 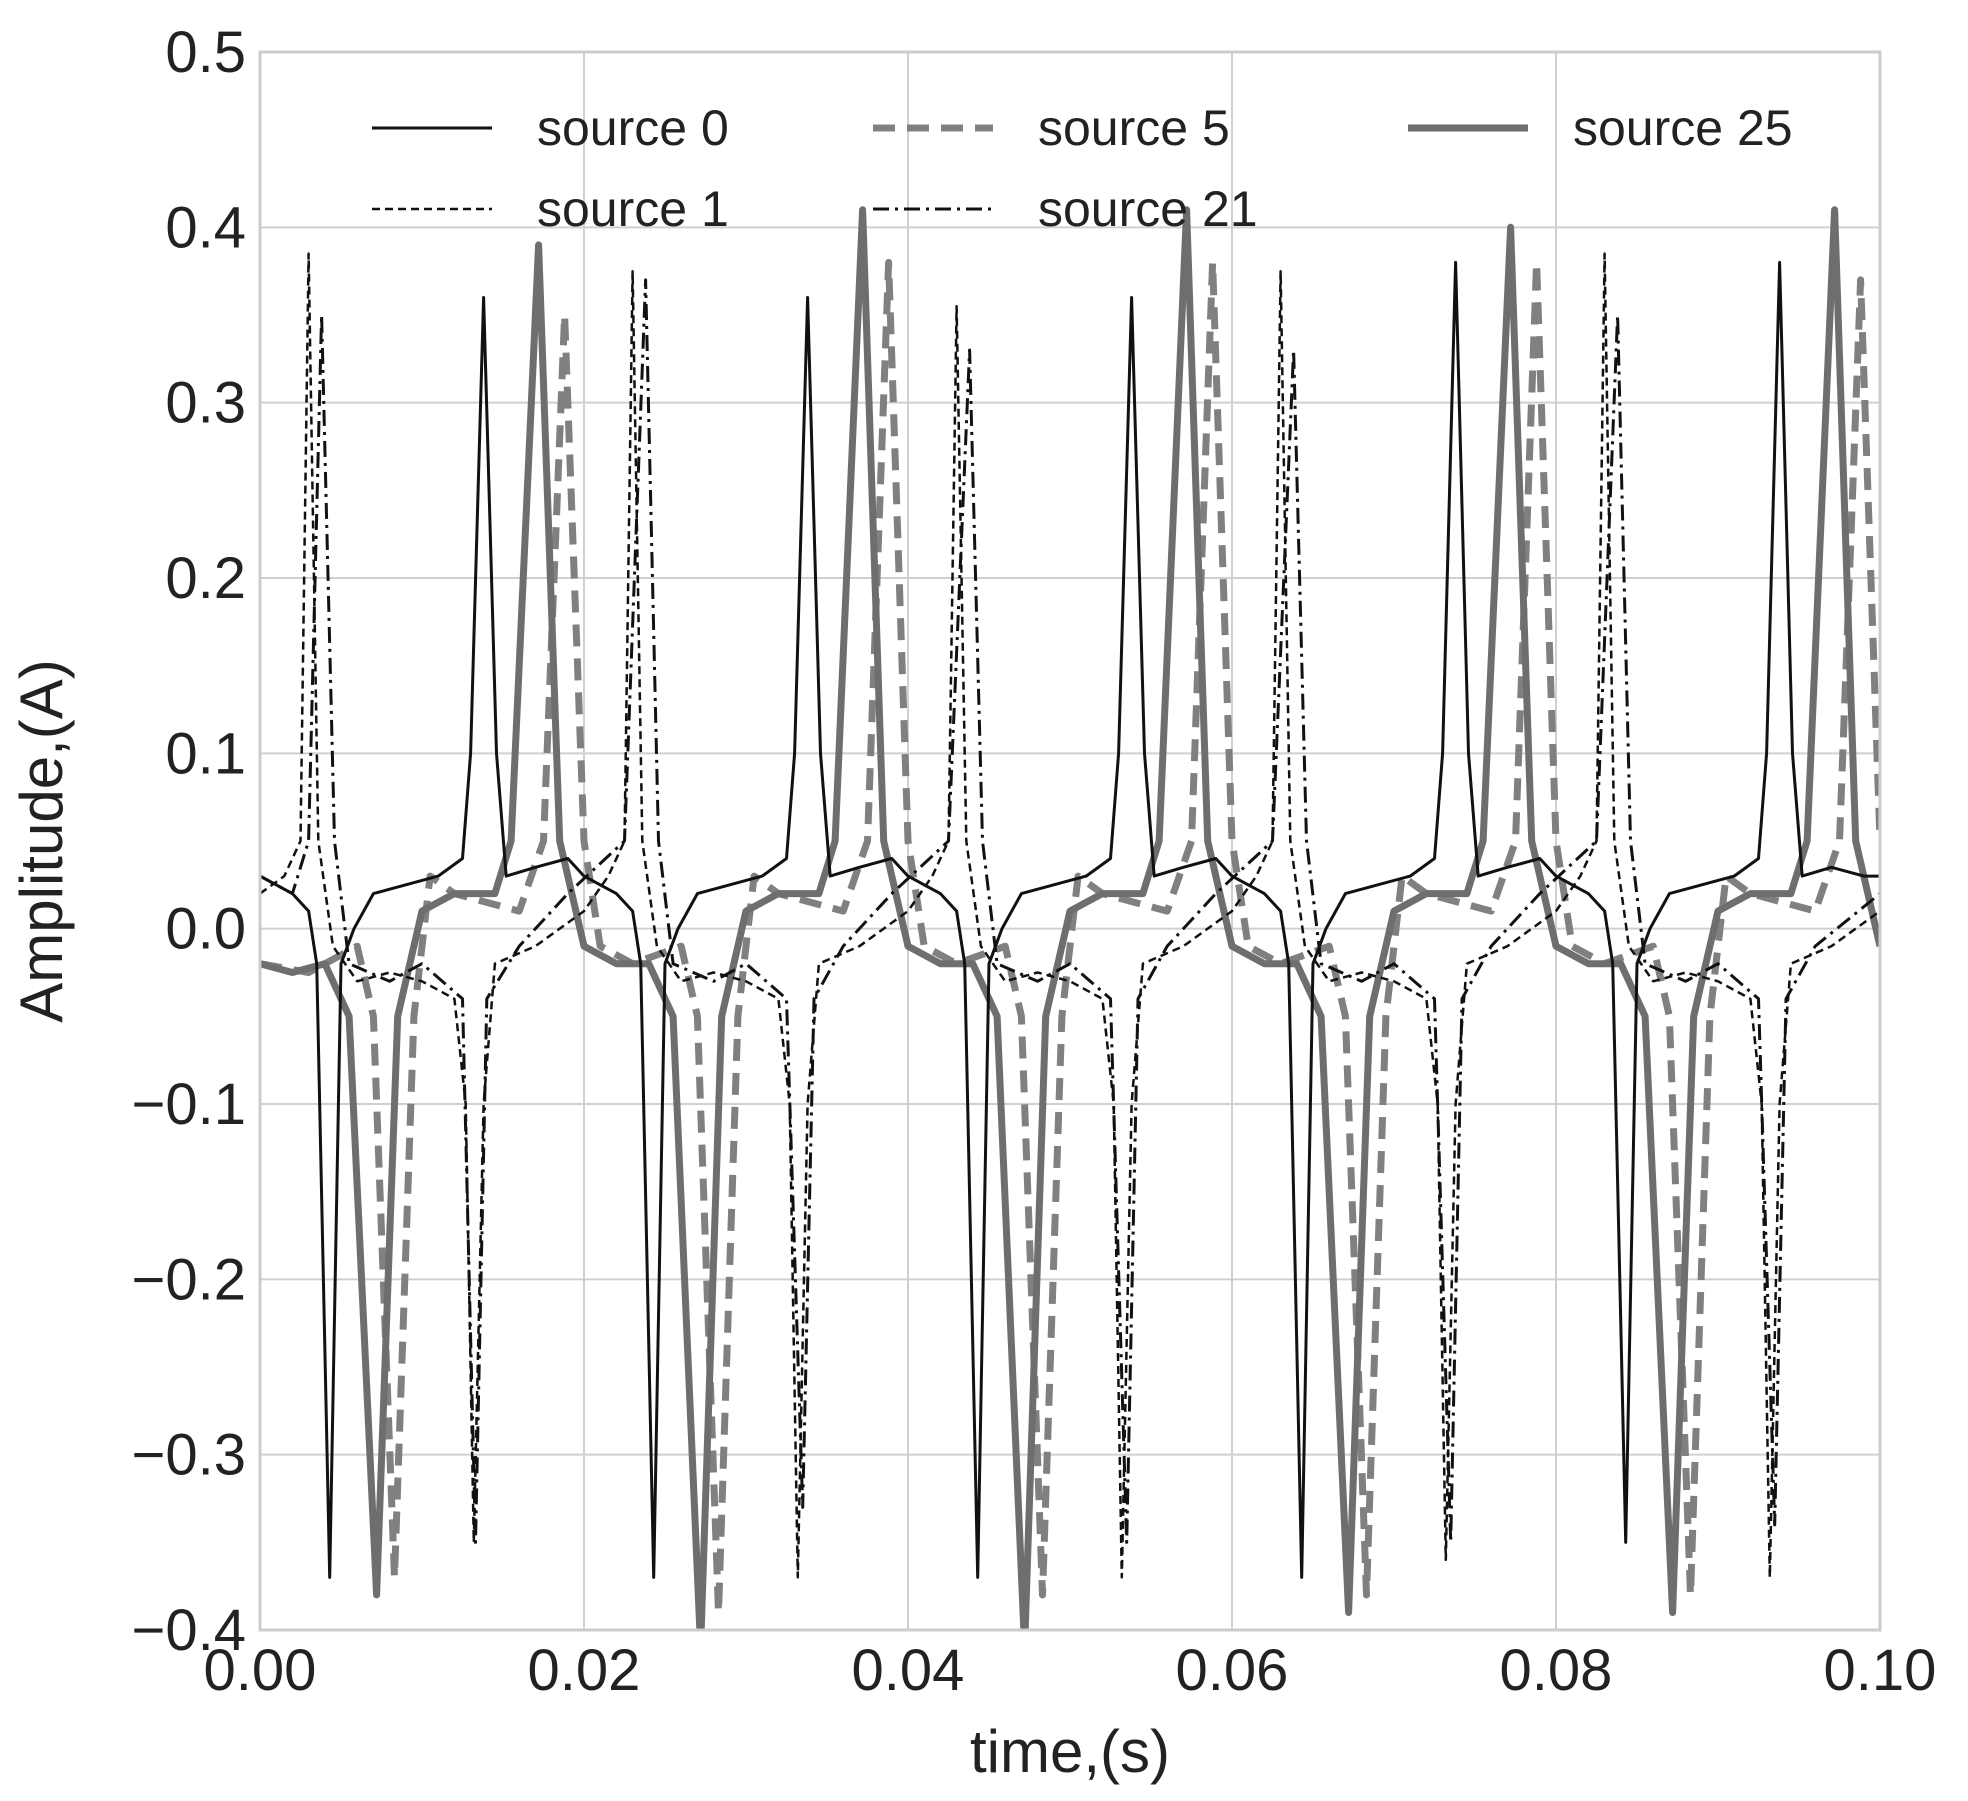 What do you see at coordinates (908, 1670) in the screenshot?
I see `x-tick-label: 0.04` at bounding box center [908, 1670].